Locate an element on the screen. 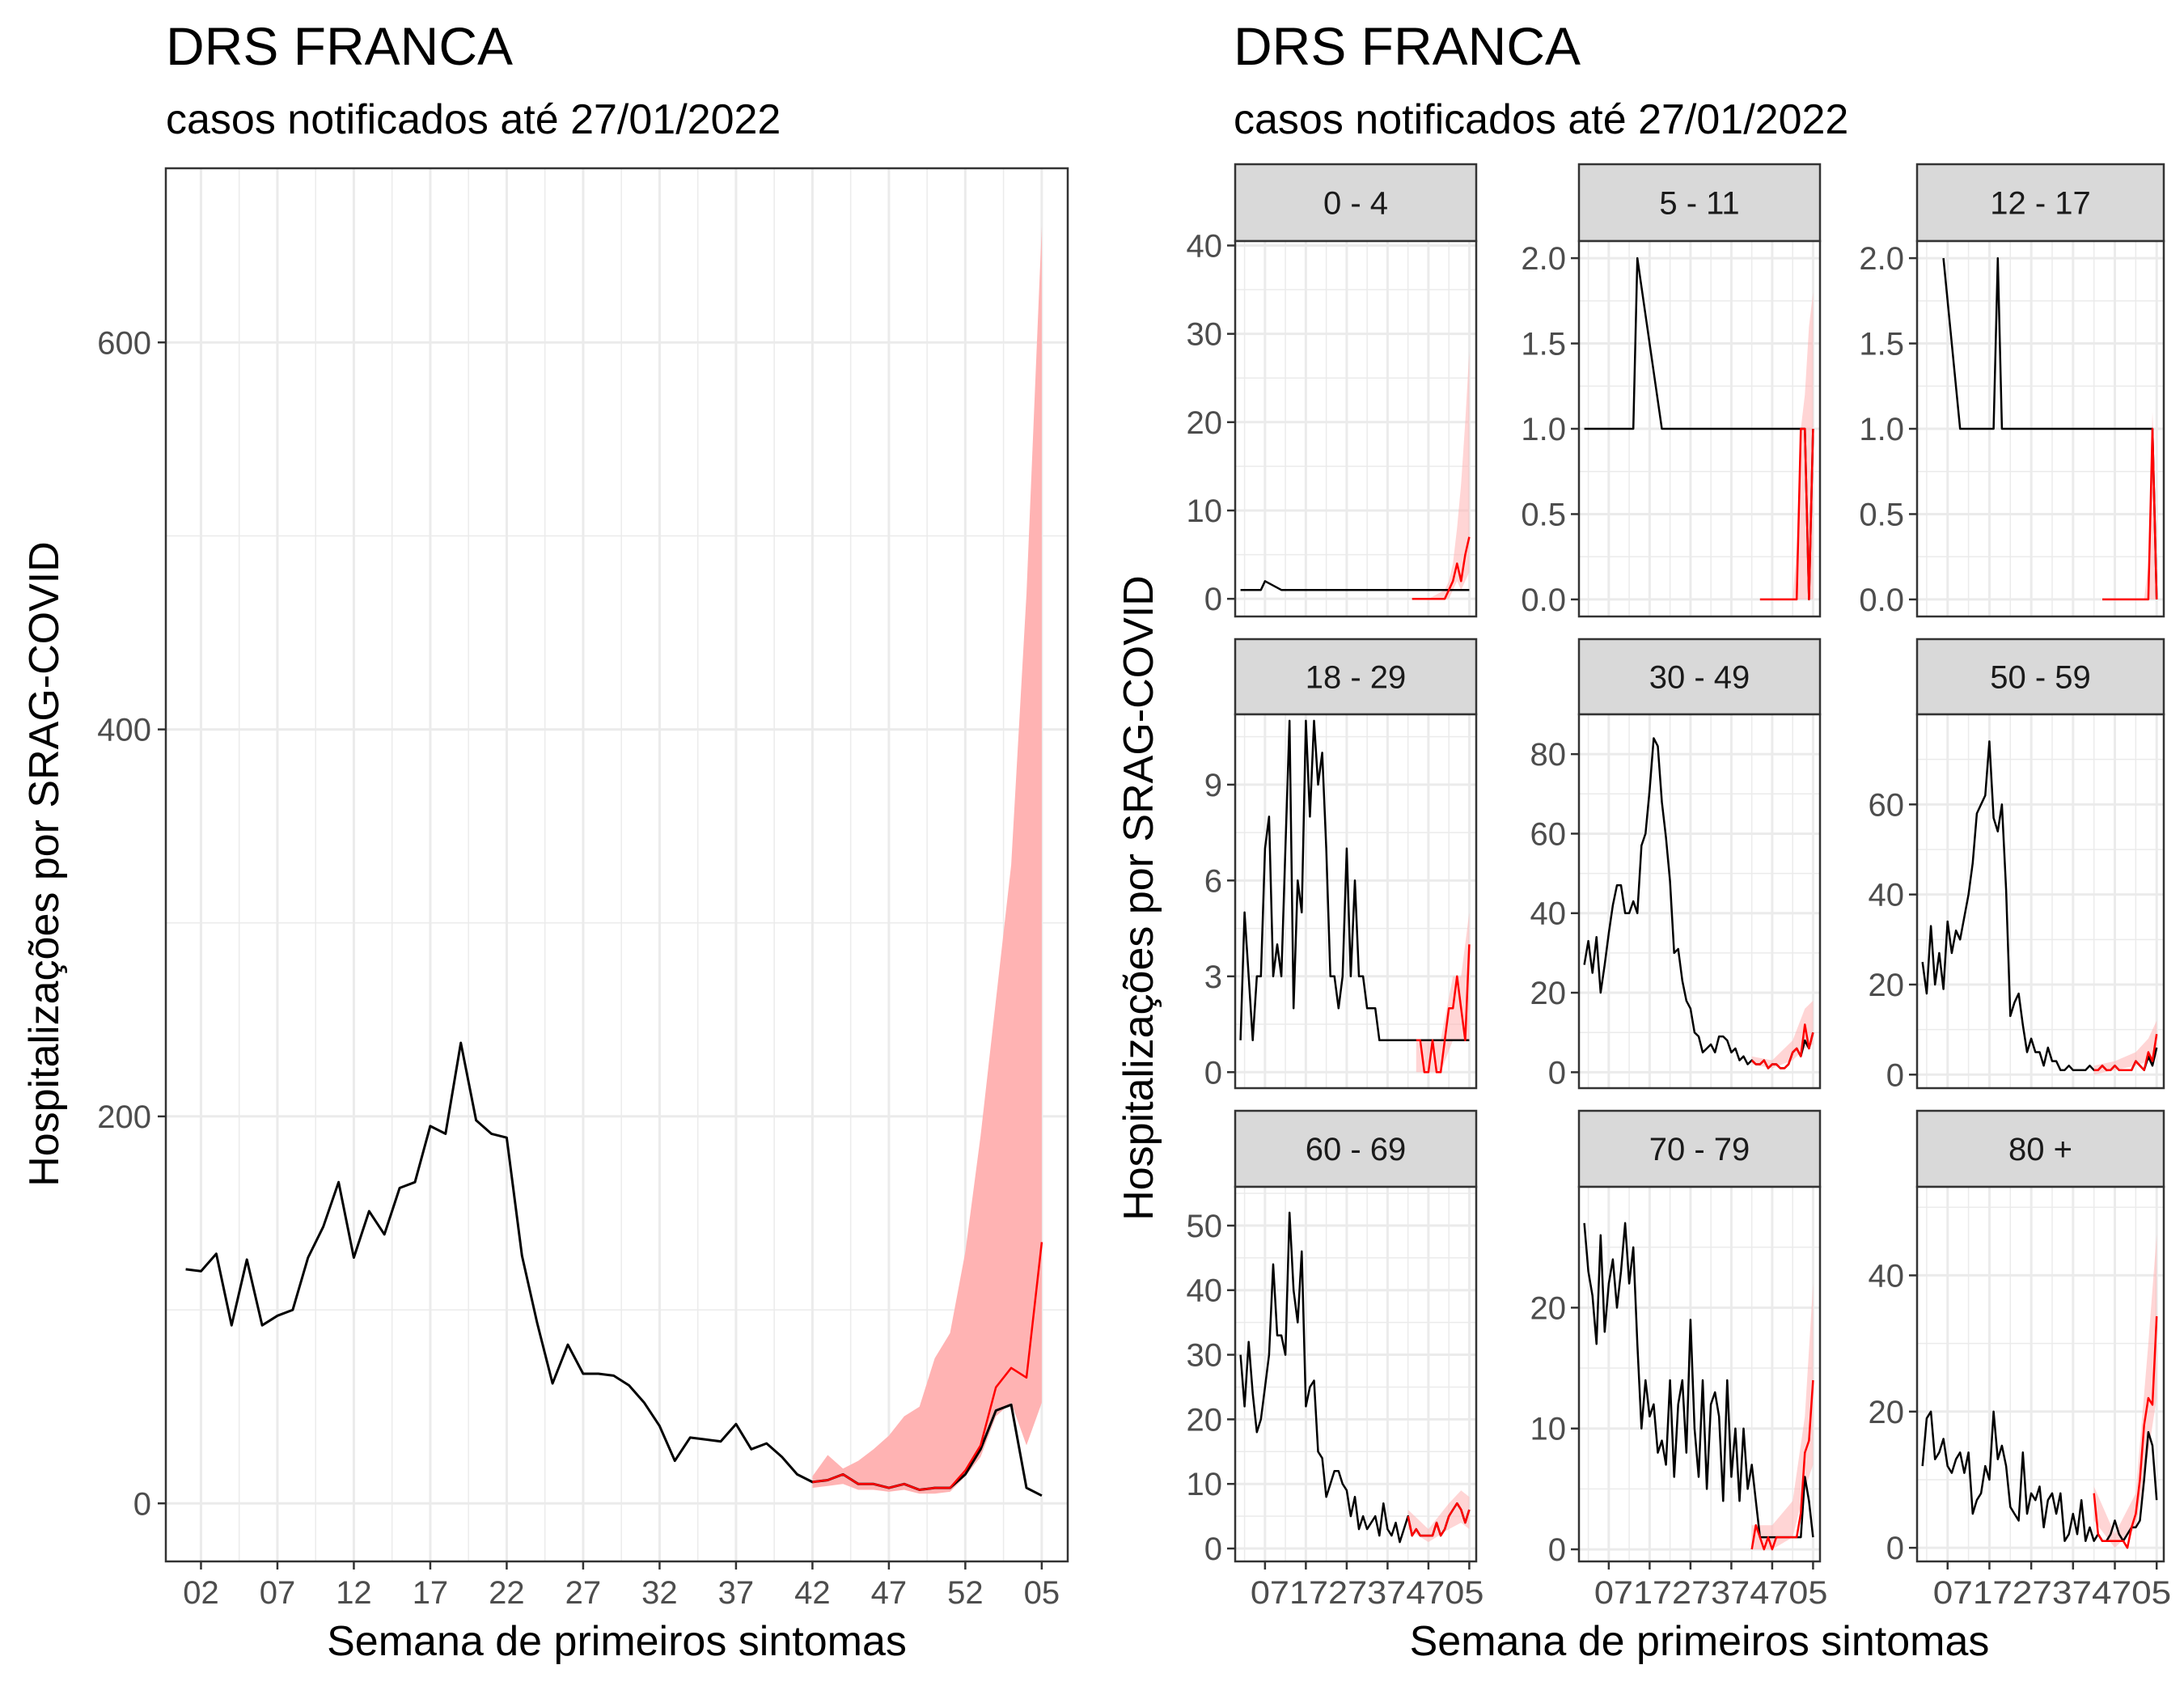 The height and width of the screenshot is (1703, 2184). facet-strip-label: 80 + is located at coordinates (2040, 1149).